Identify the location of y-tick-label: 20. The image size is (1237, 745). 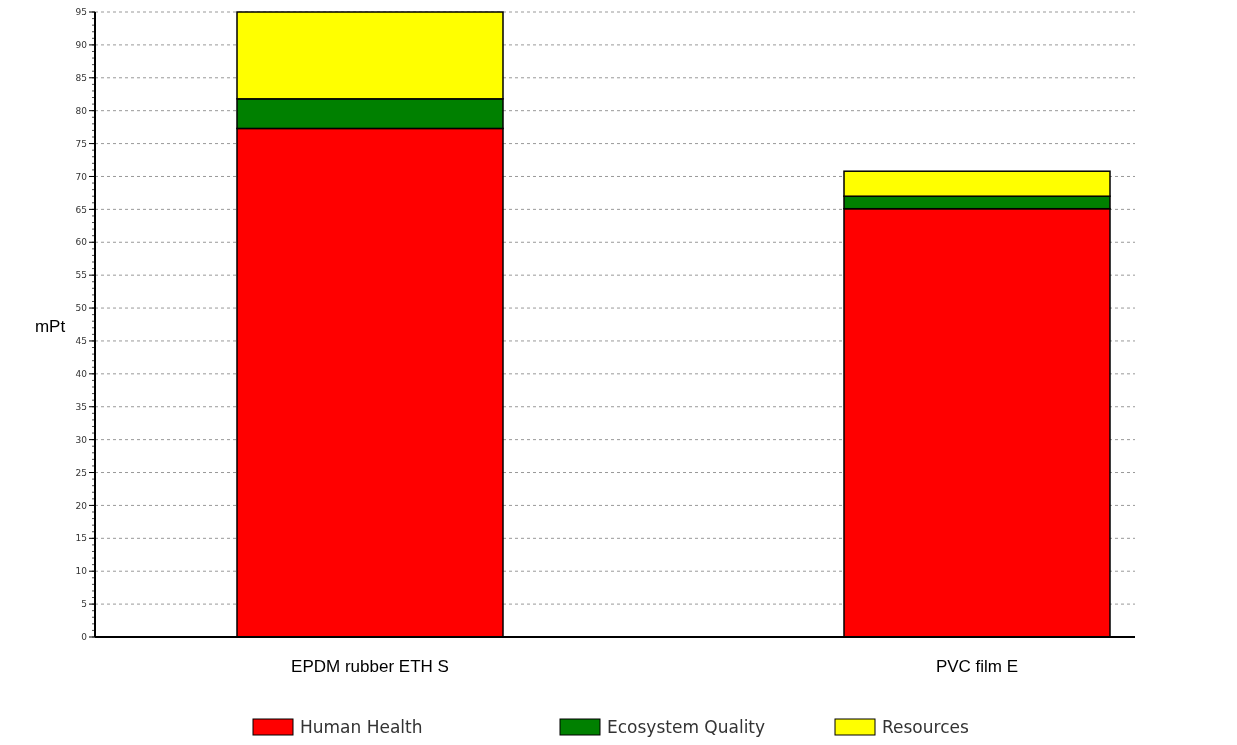
(81, 505).